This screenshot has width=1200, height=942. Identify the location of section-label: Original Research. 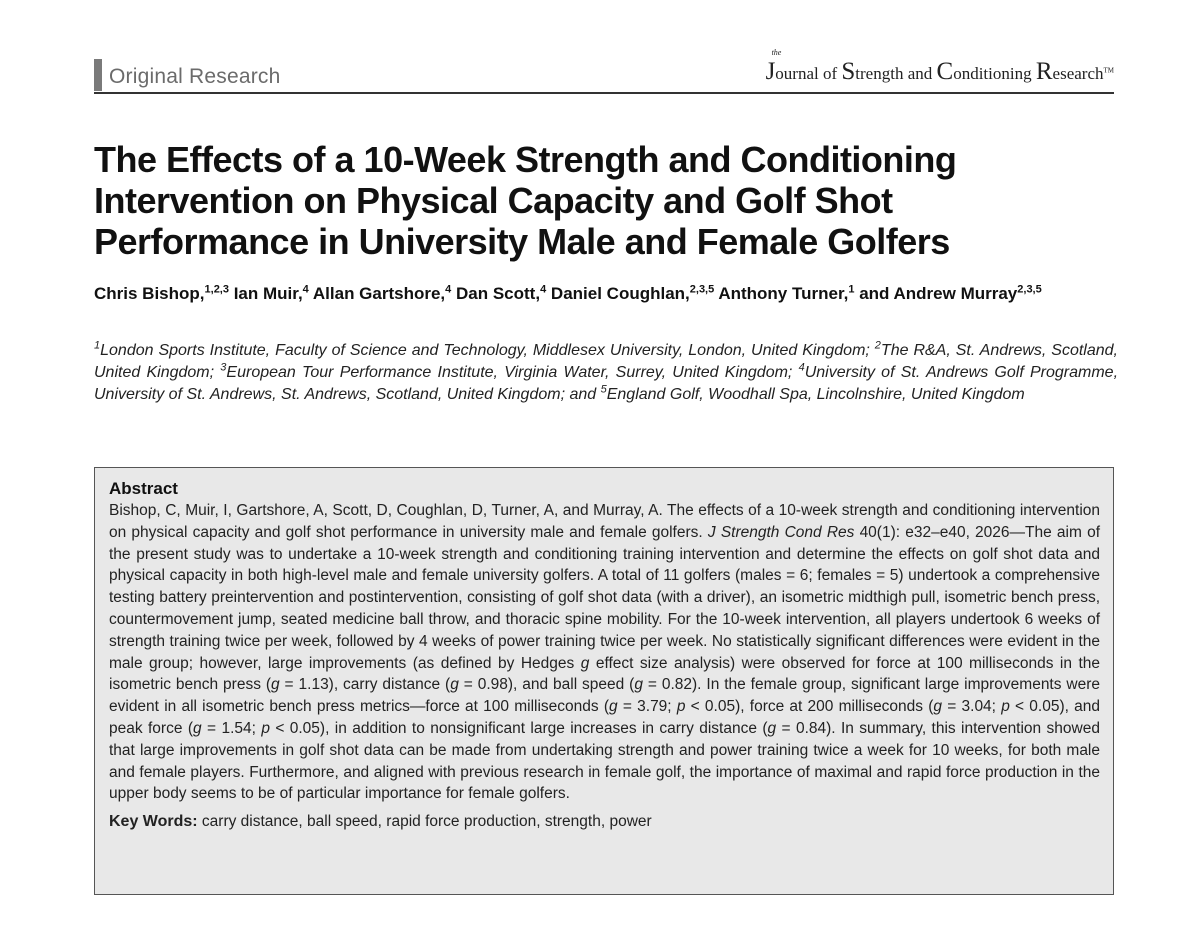
(195, 76).